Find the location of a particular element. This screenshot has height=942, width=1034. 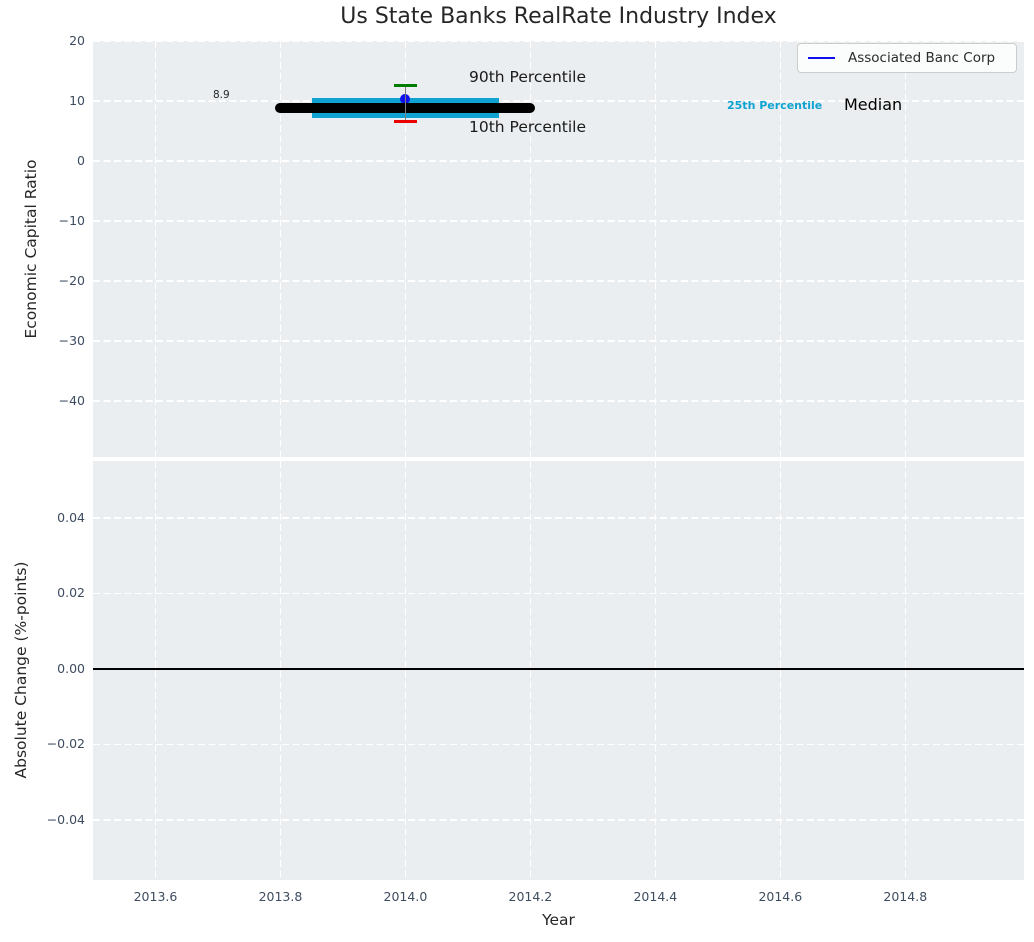

annotation-median: Median is located at coordinates (873, 104).